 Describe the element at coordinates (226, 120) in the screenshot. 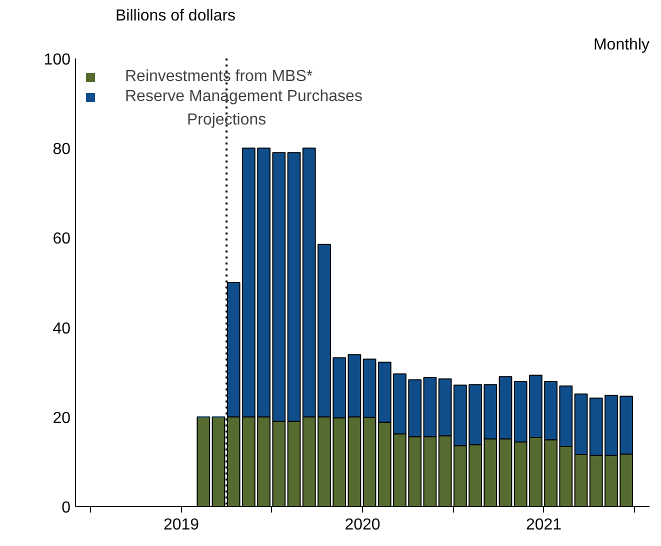

I see `ref-line-label: Projections` at that location.